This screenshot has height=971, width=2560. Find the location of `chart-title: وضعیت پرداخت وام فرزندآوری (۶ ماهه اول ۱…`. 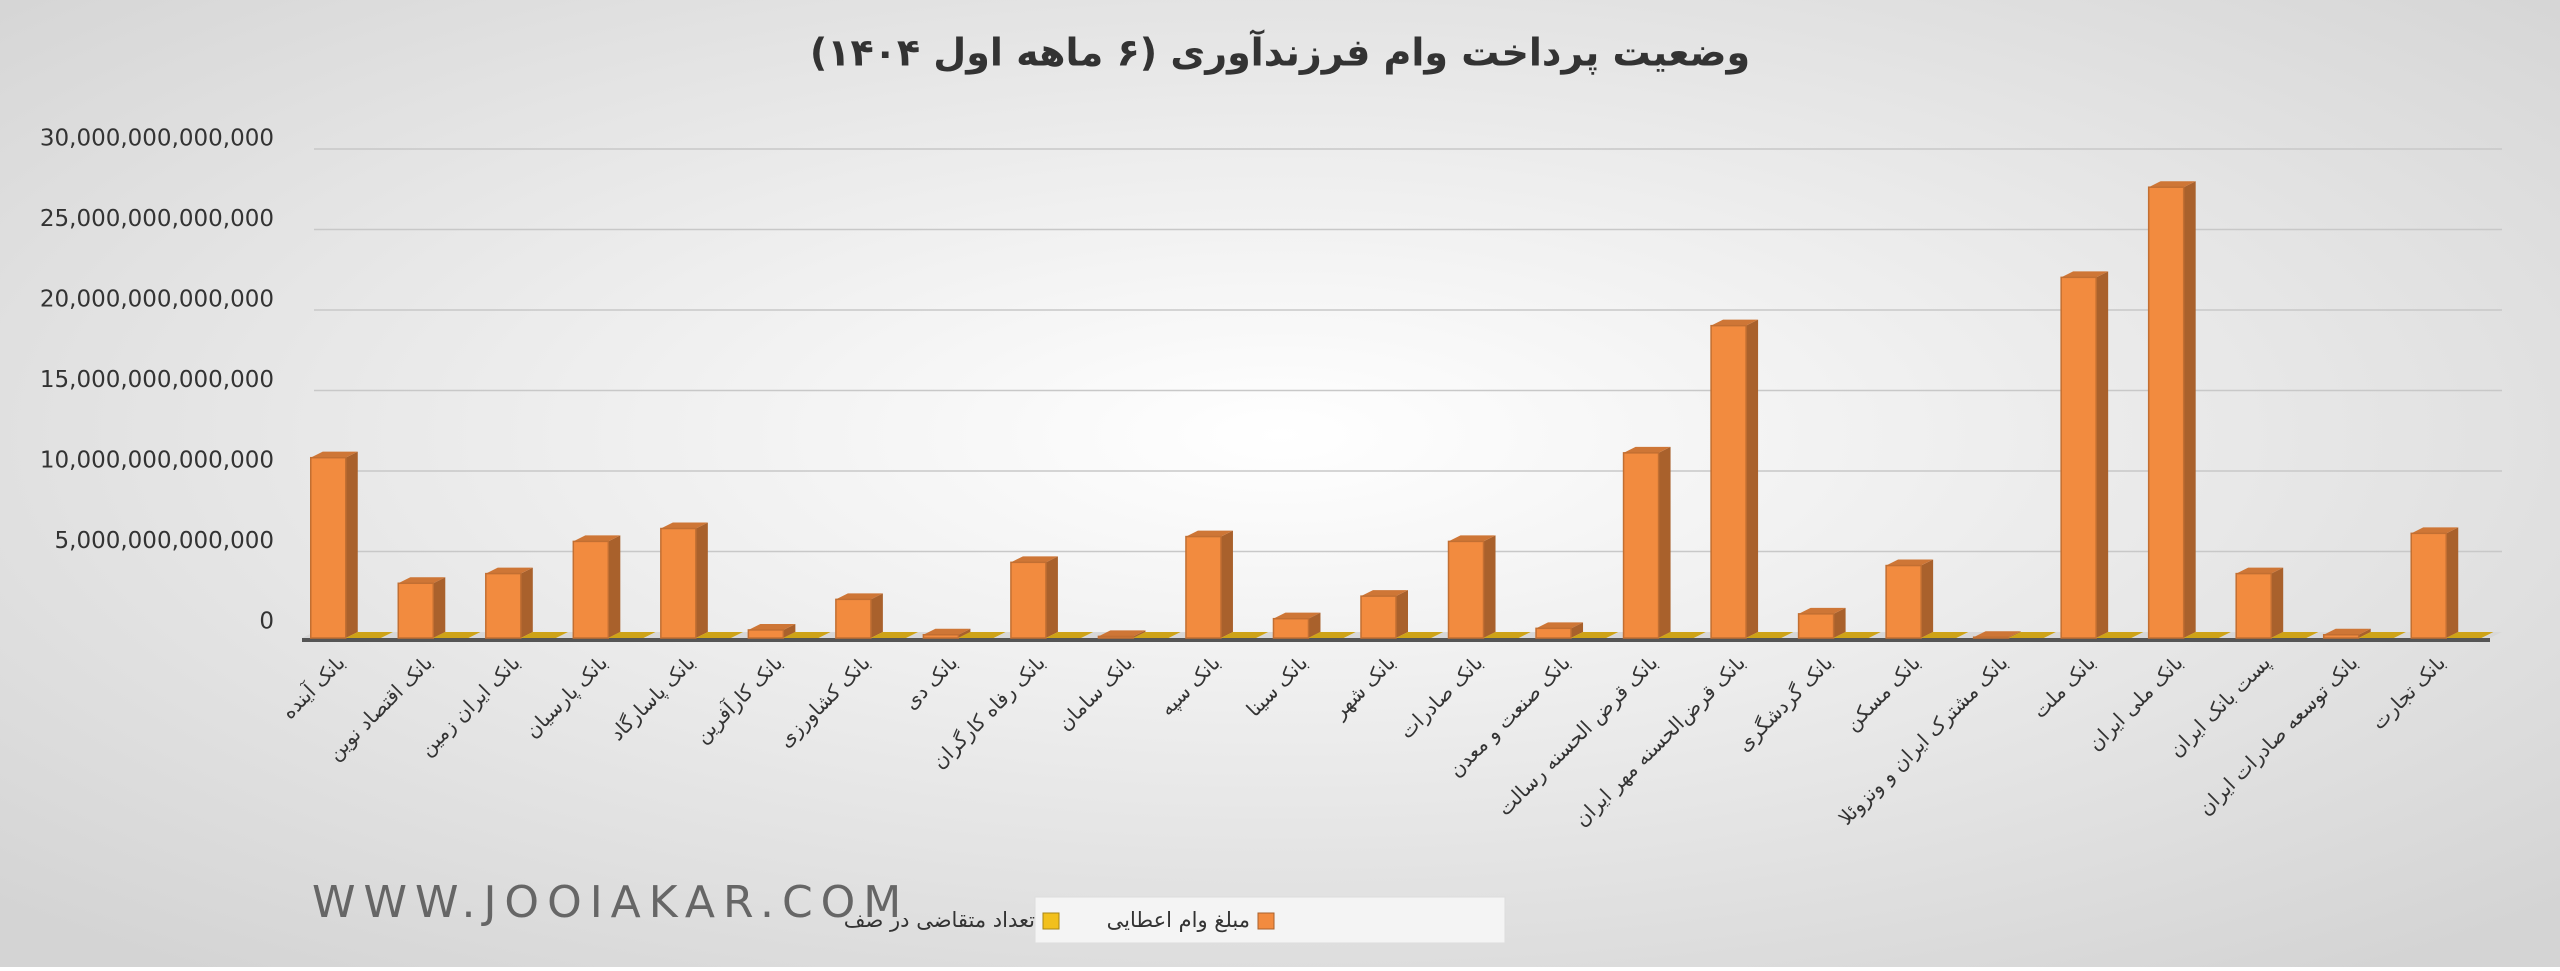

chart-title: وضعیت پرداخت وام فرزندآوری (۶ ماهه اول ۱… is located at coordinates (1280, 52).